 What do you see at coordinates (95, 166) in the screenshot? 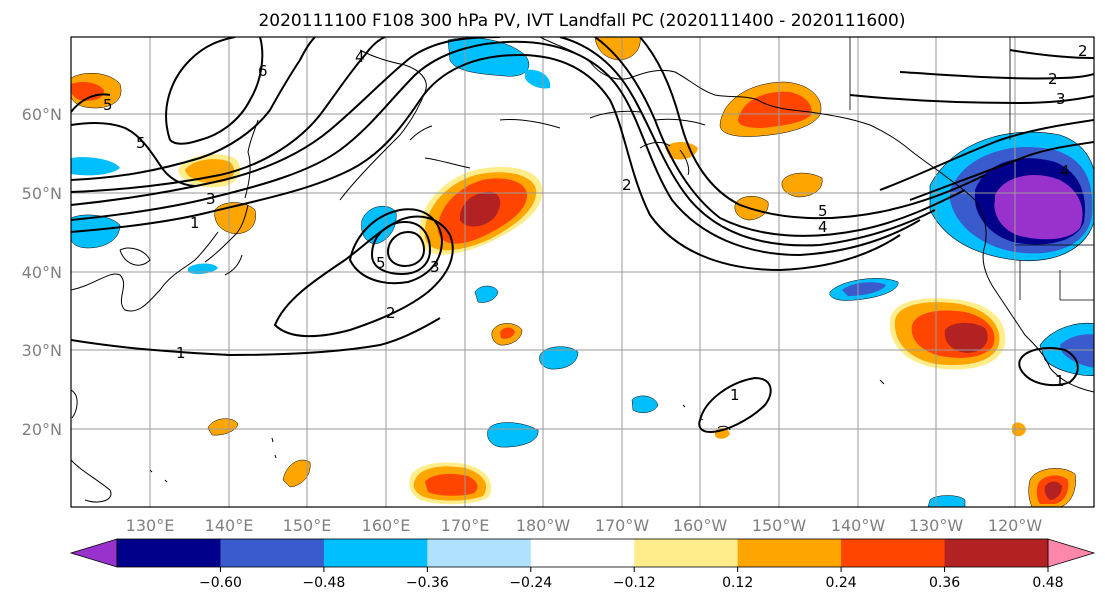
I see `shading-blob-cyan-w2` at bounding box center [95, 166].